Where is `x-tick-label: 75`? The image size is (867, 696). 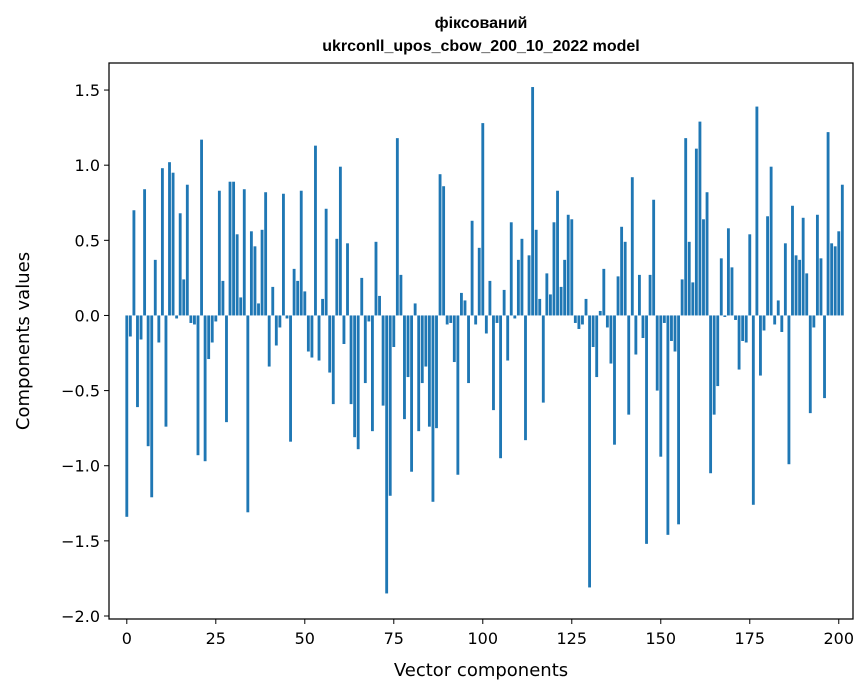
x-tick-label: 75 is located at coordinates (394, 638).